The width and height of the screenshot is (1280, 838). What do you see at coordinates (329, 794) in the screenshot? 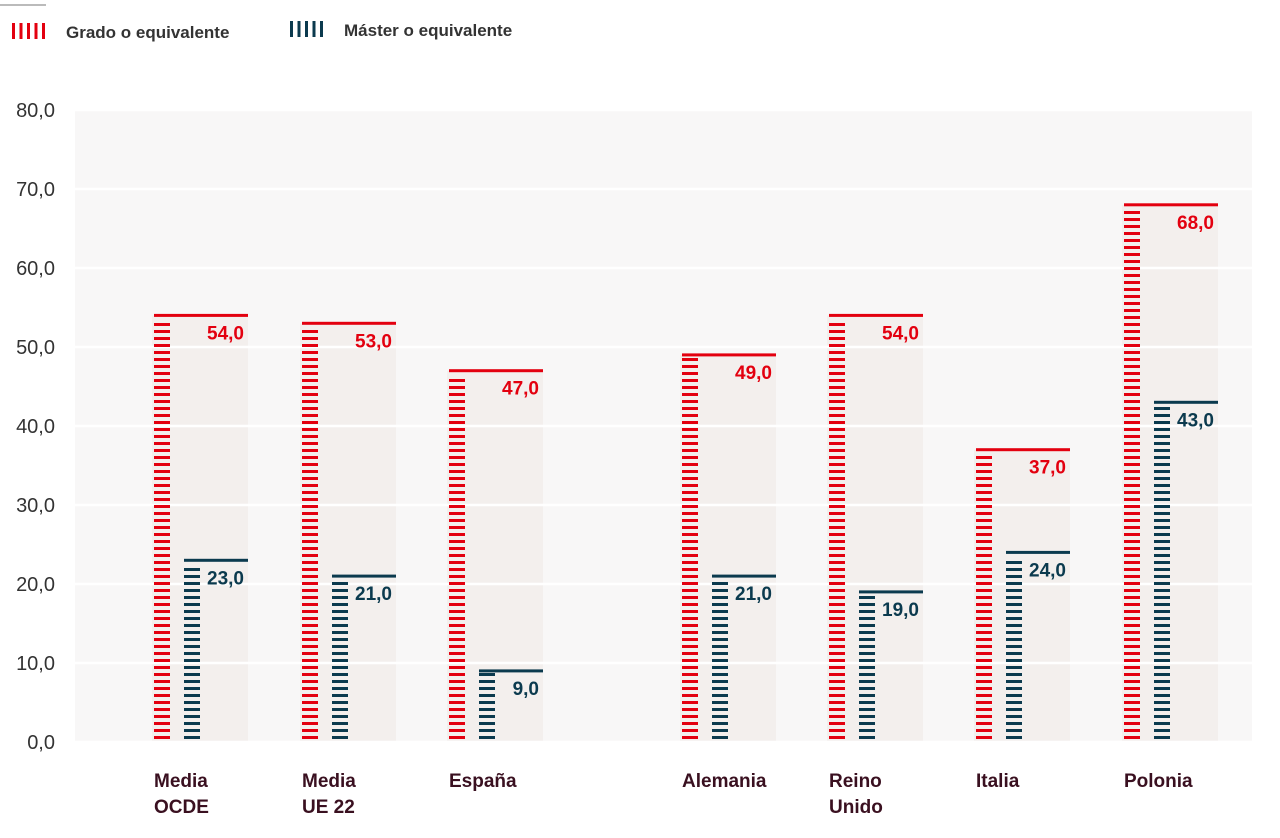
I see `category-label: Media UE 22` at bounding box center [329, 794].